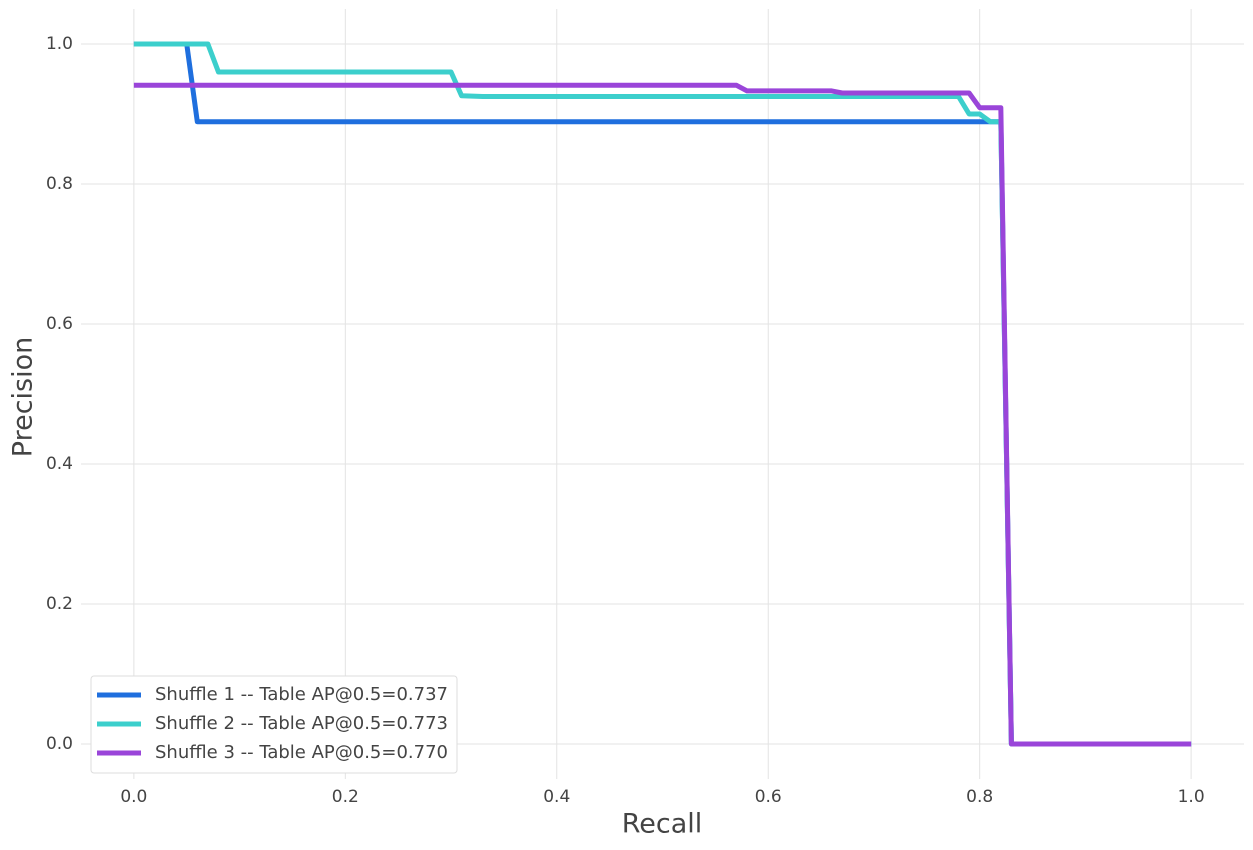 The width and height of the screenshot is (1253, 850). Describe the element at coordinates (59, 744) in the screenshot. I see `y-tick-label: 0.0` at that location.